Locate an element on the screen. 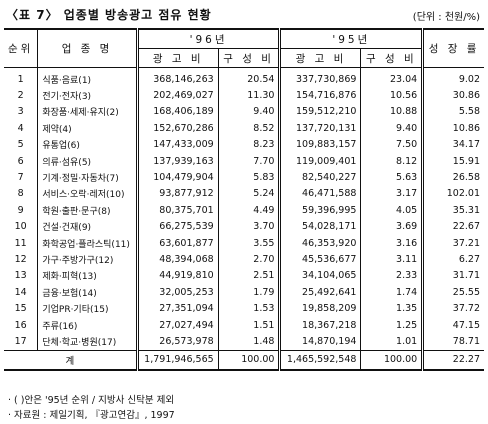 This screenshot has width=488, height=424. cell: 20.54 is located at coordinates (248, 77).